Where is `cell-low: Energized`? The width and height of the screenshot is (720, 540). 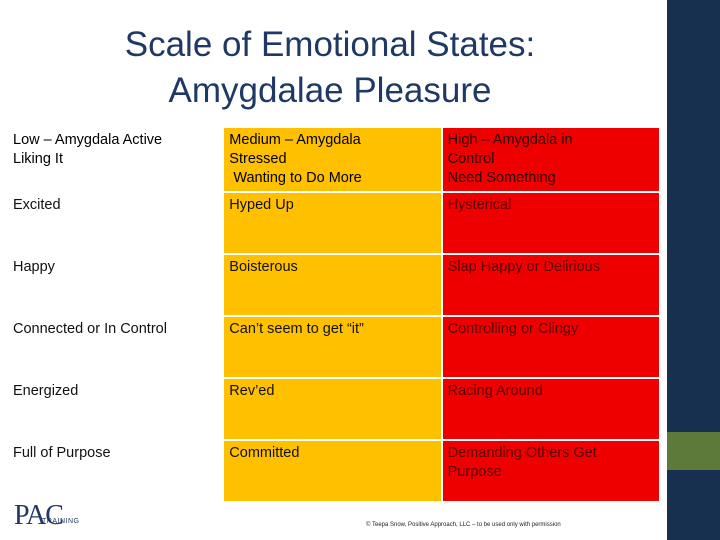
cell-low: Energized is located at coordinates (115, 409).